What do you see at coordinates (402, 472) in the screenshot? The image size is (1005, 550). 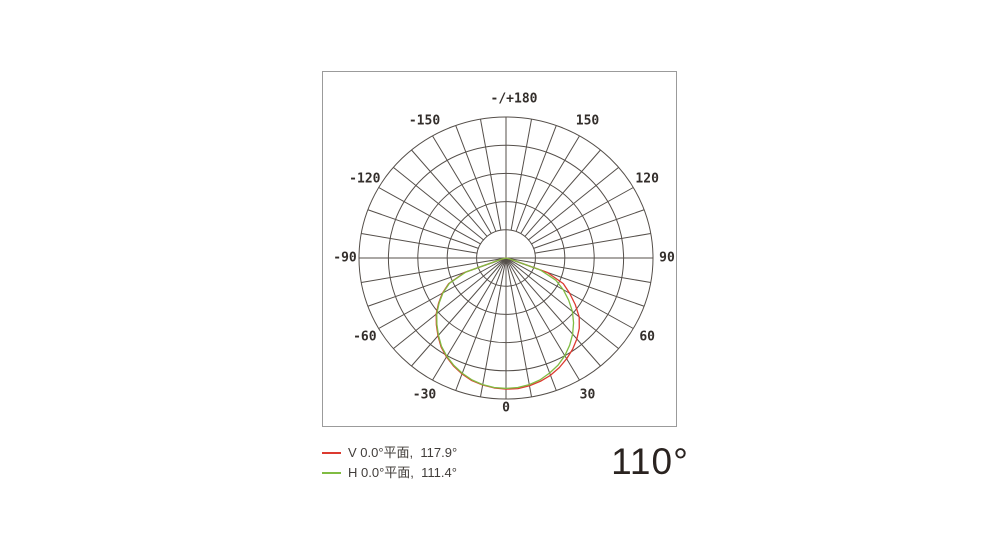 I see `h-plane-legend-label: H 0.0°平面, 111.4°` at bounding box center [402, 472].